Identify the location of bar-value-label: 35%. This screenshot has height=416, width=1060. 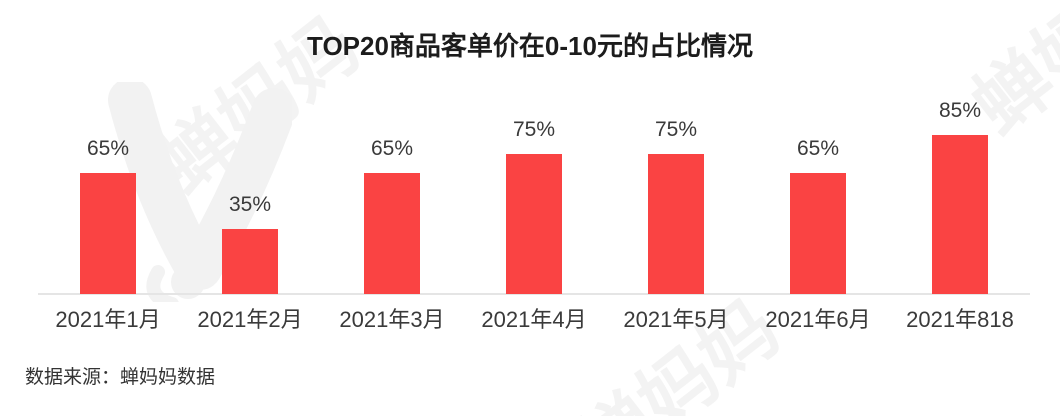
(250, 204).